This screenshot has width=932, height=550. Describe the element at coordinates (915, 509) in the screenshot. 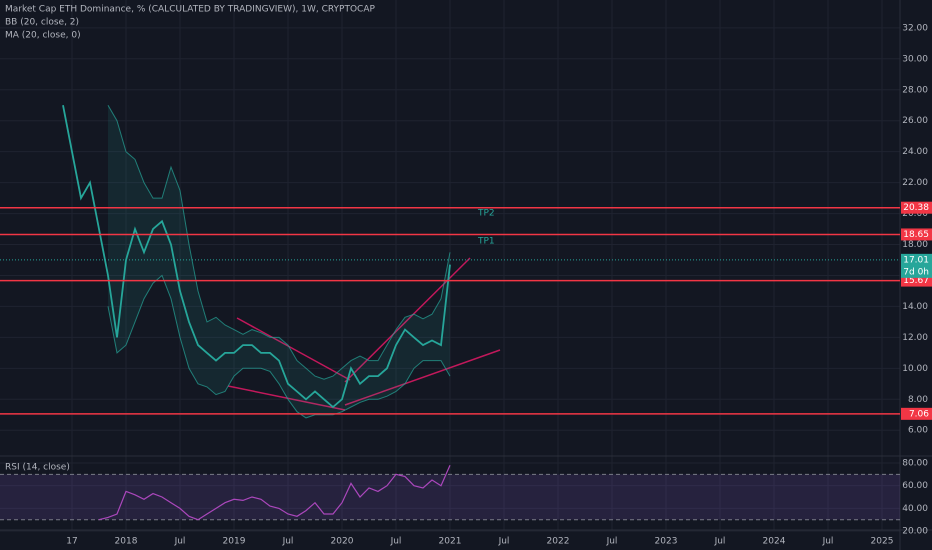

I see `y-tick-label: 40.00` at that location.